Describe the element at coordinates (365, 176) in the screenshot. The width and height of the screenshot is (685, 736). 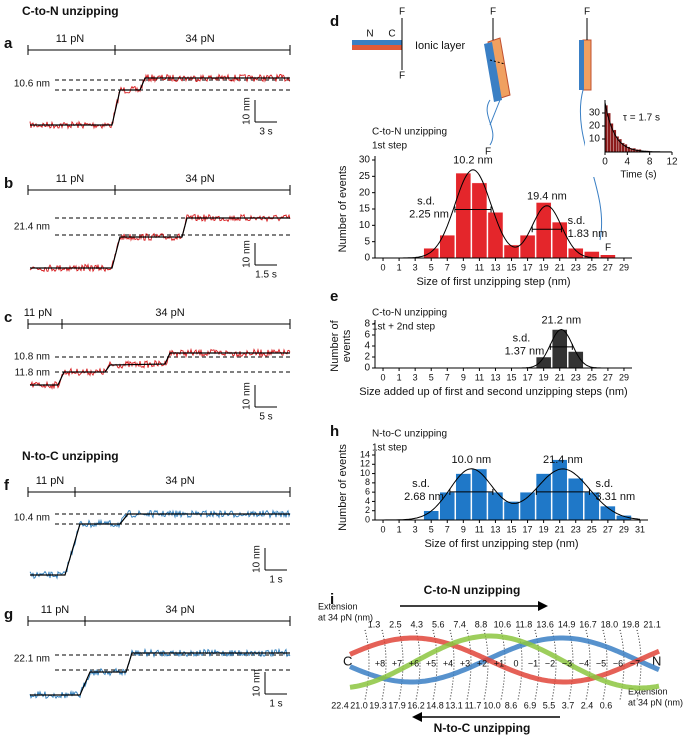
I see `y-tick-label: 25` at that location.